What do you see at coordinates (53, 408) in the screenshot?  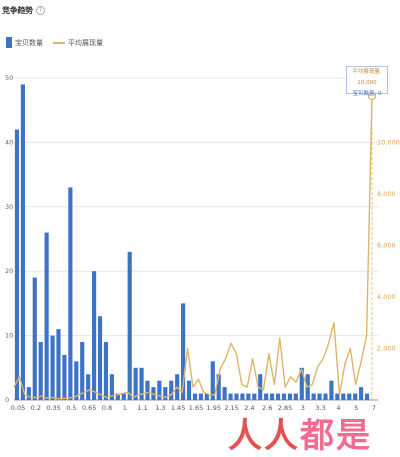 I see `x-tick-label: 0.35` at bounding box center [53, 408].